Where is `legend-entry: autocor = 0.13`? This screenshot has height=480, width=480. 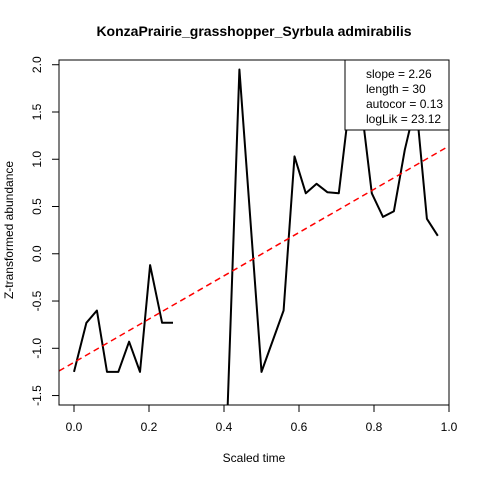
legend-entry: autocor = 0.13 is located at coordinates (404, 104).